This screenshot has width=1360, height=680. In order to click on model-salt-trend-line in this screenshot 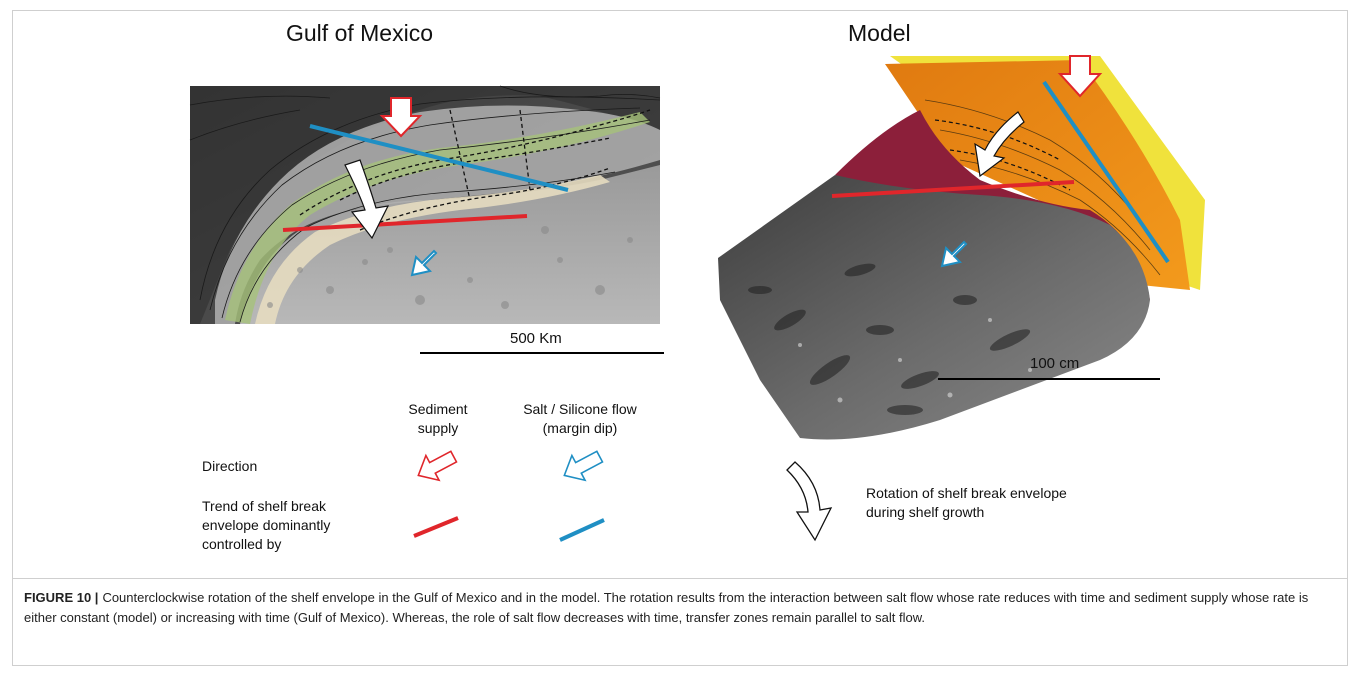, I will do `click(1106, 172)`.